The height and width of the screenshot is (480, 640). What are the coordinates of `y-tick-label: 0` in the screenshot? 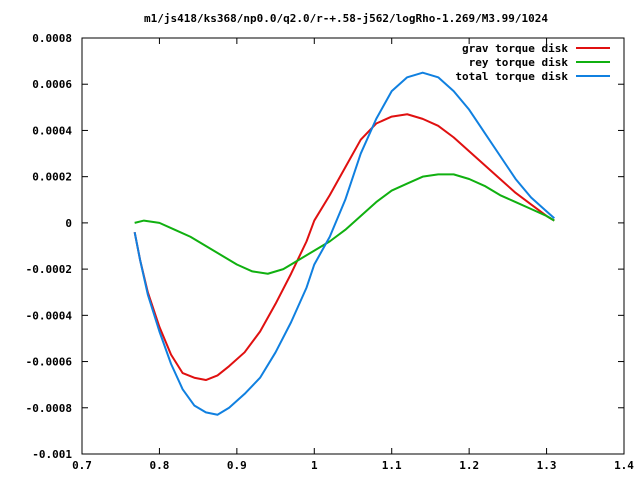 It's located at (68, 223).